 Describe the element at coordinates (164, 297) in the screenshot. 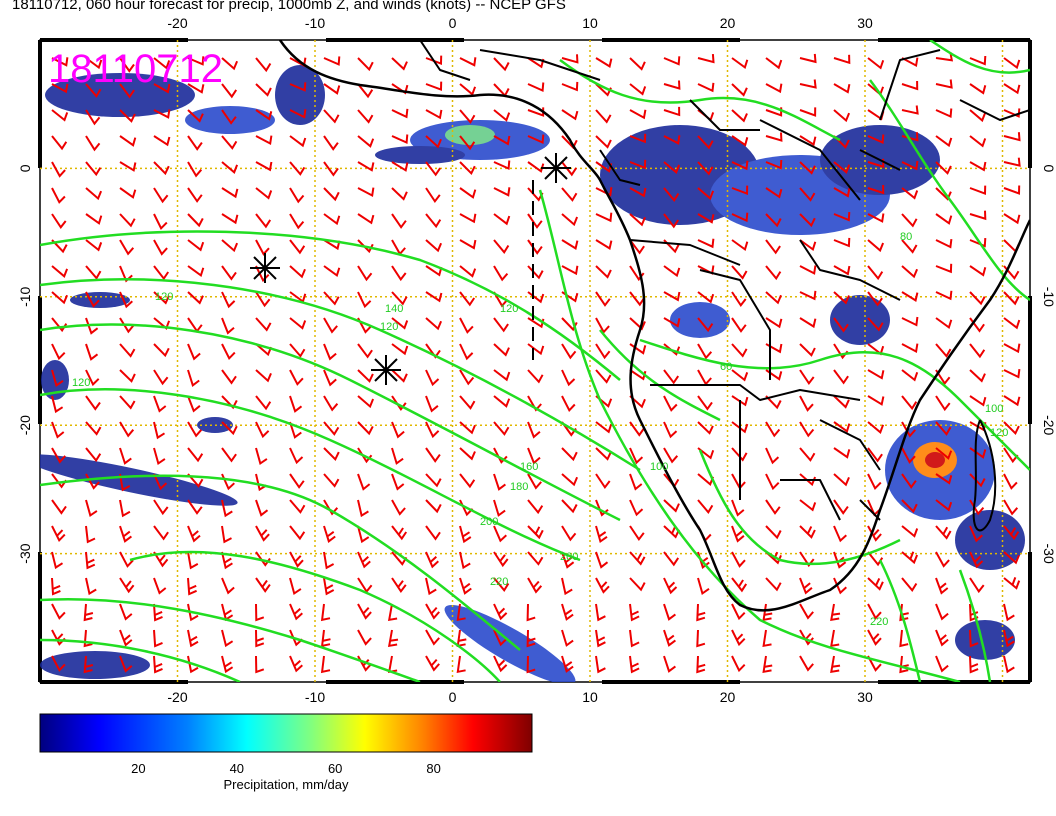

I see `contour-label: 120` at that location.